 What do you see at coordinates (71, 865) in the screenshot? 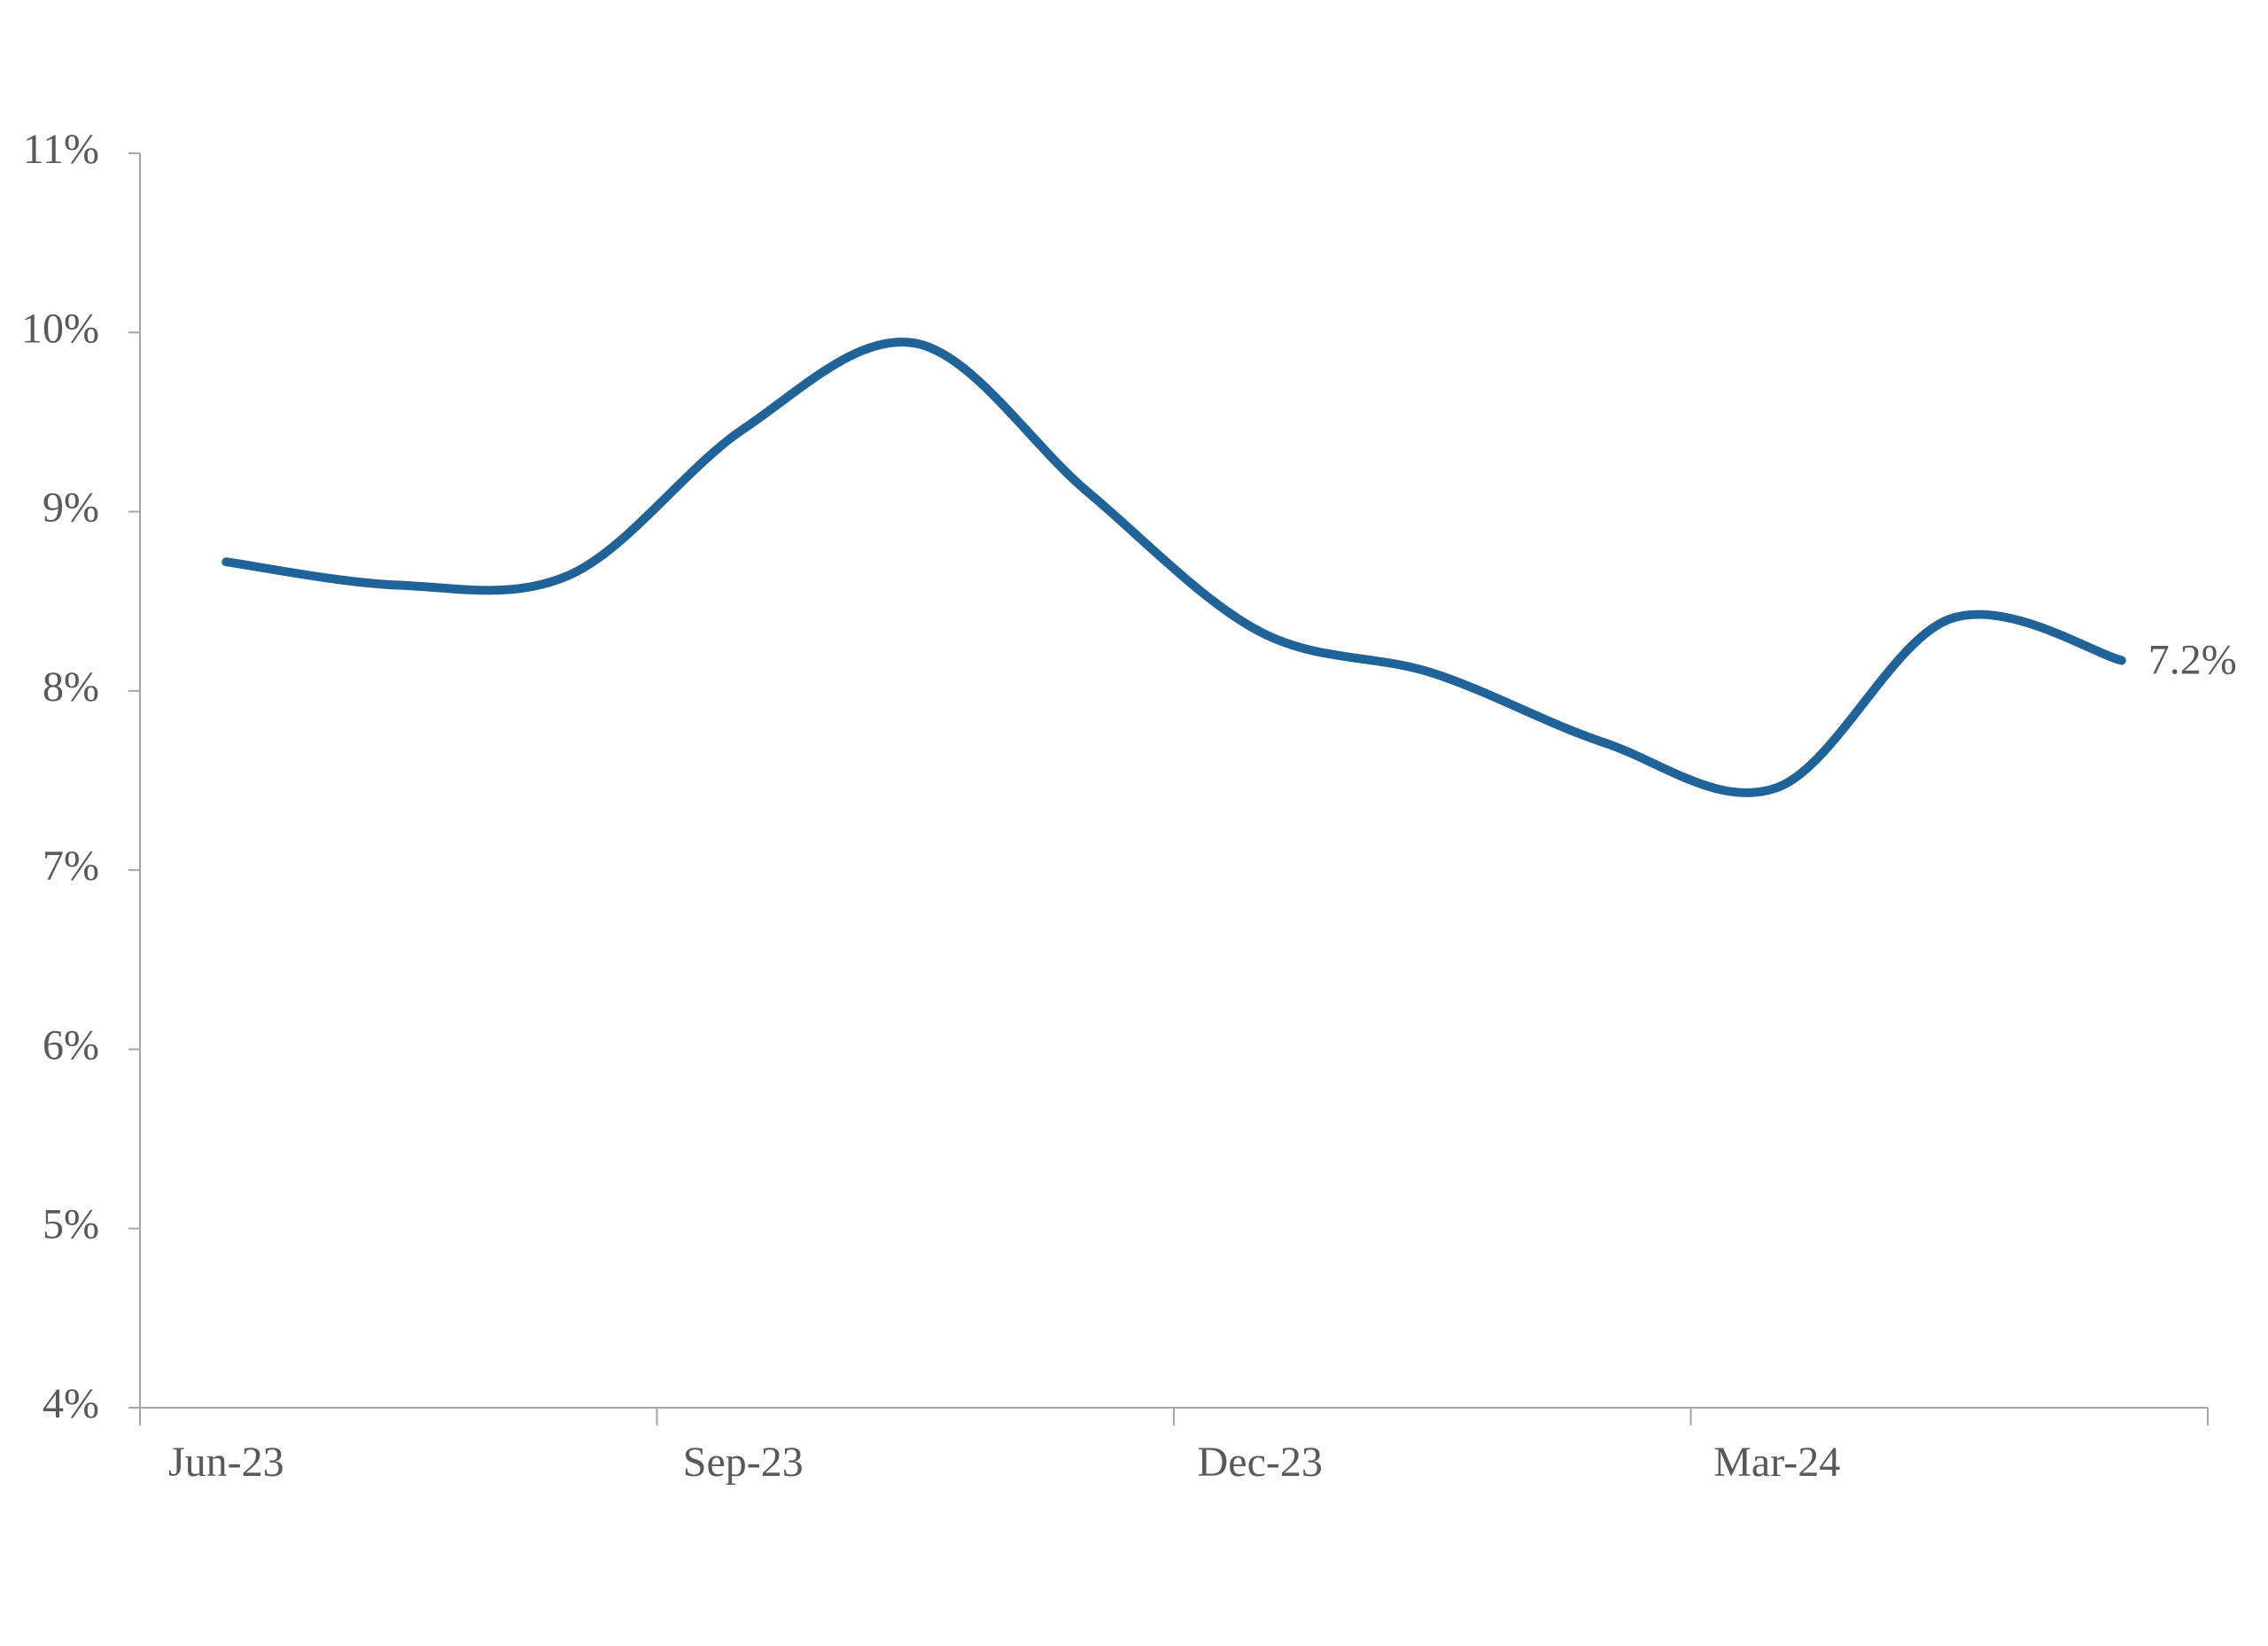
I see `y-tick-label: 7%` at bounding box center [71, 865].